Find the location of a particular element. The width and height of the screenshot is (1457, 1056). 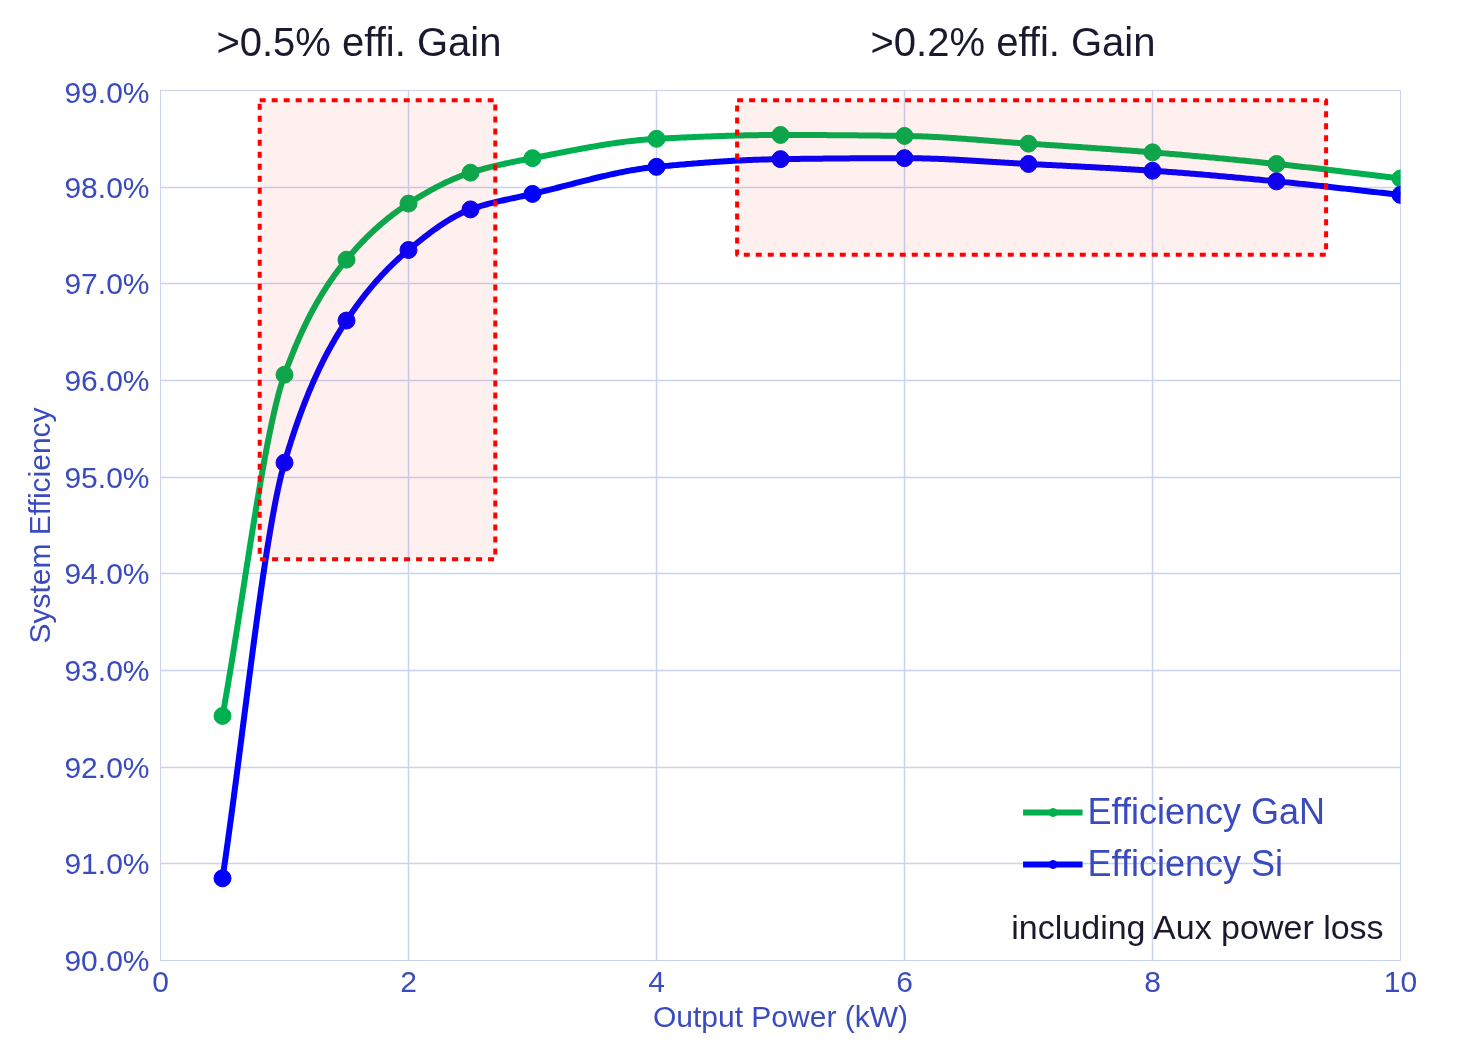

band-label: >0.5% effi. Gain is located at coordinates (359, 41).